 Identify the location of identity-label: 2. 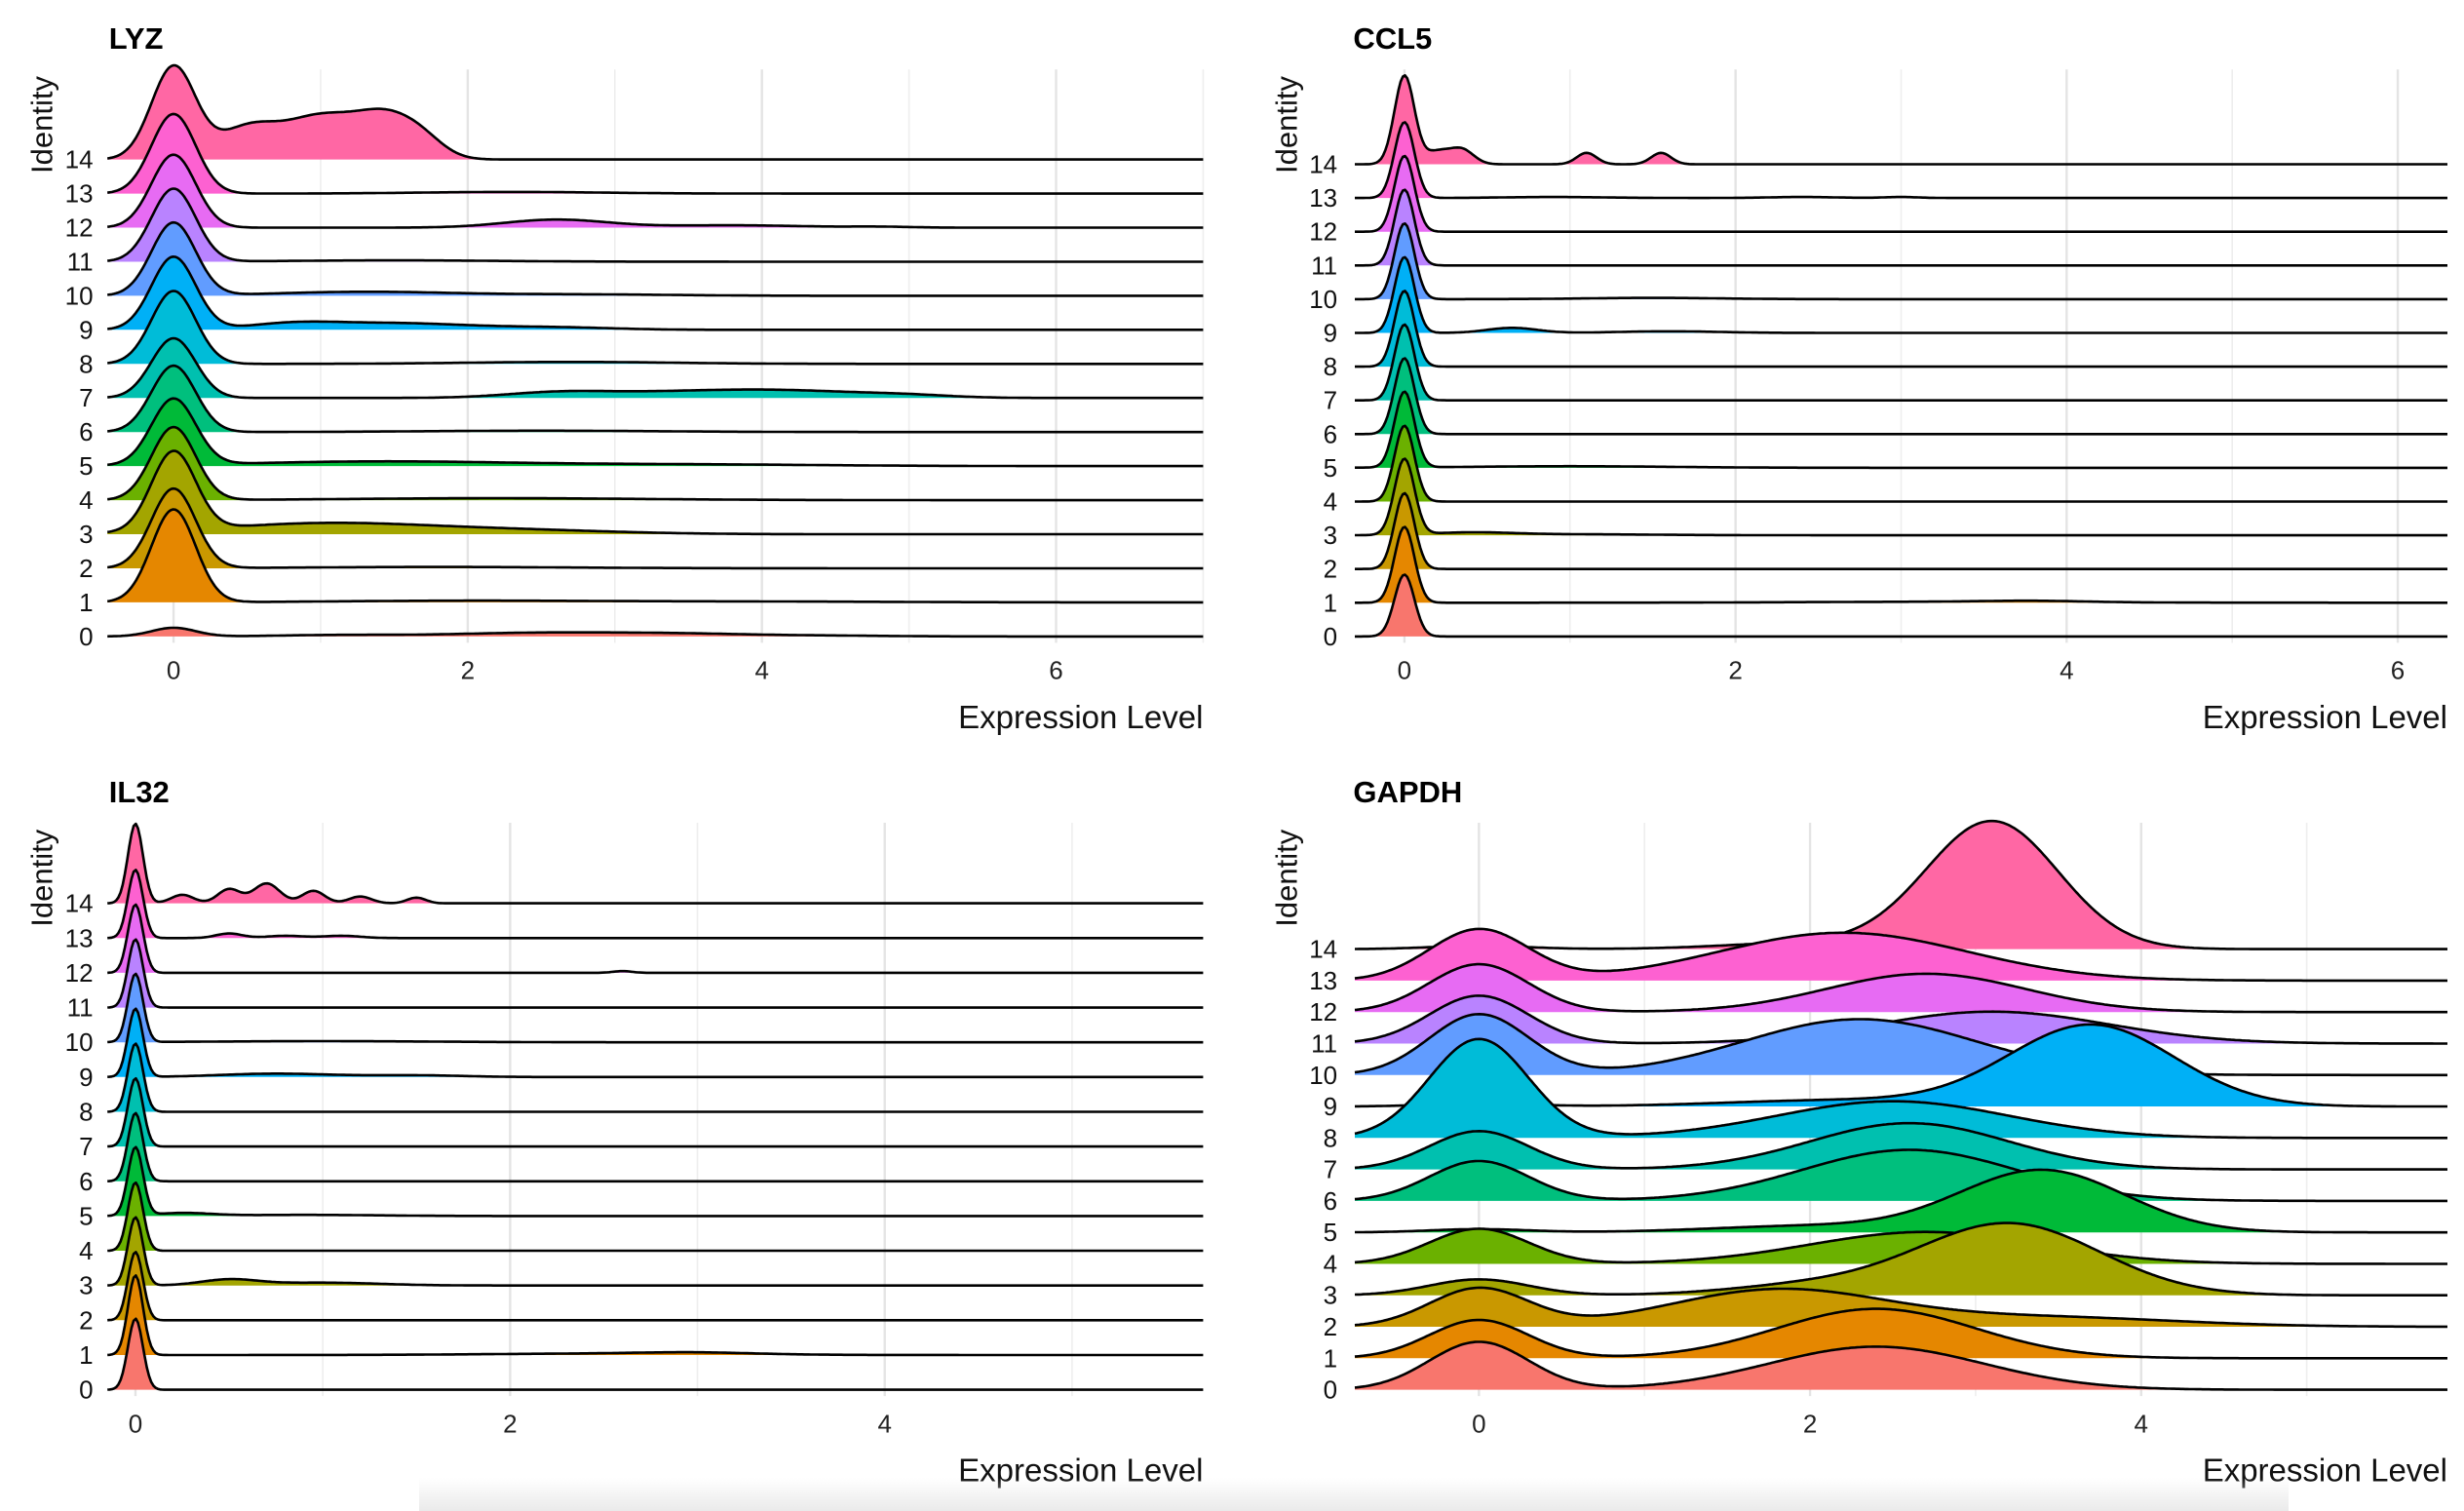
(86, 1320).